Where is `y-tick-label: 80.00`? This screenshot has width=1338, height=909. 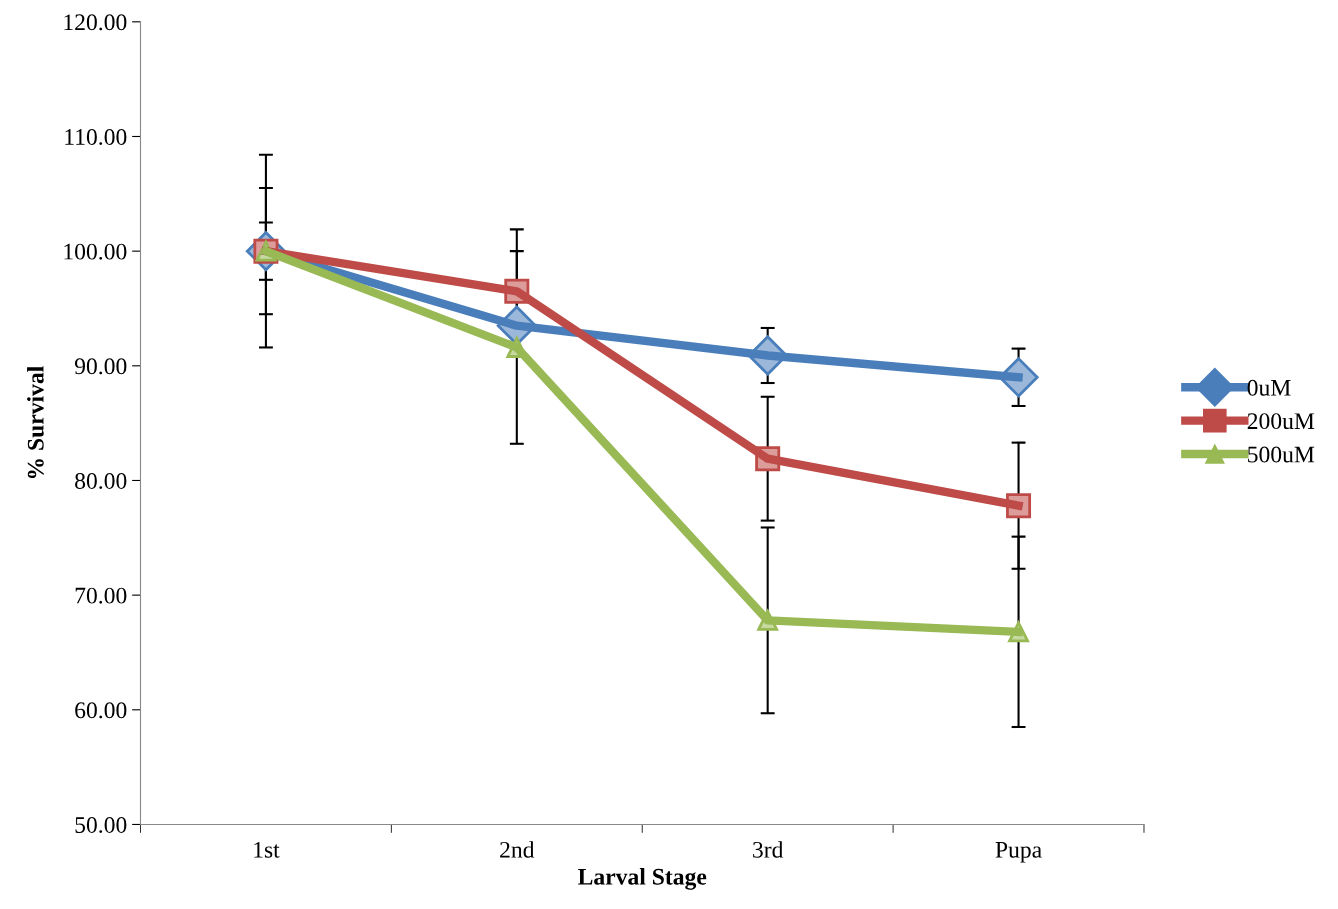
y-tick-label: 80.00 is located at coordinates (101, 480).